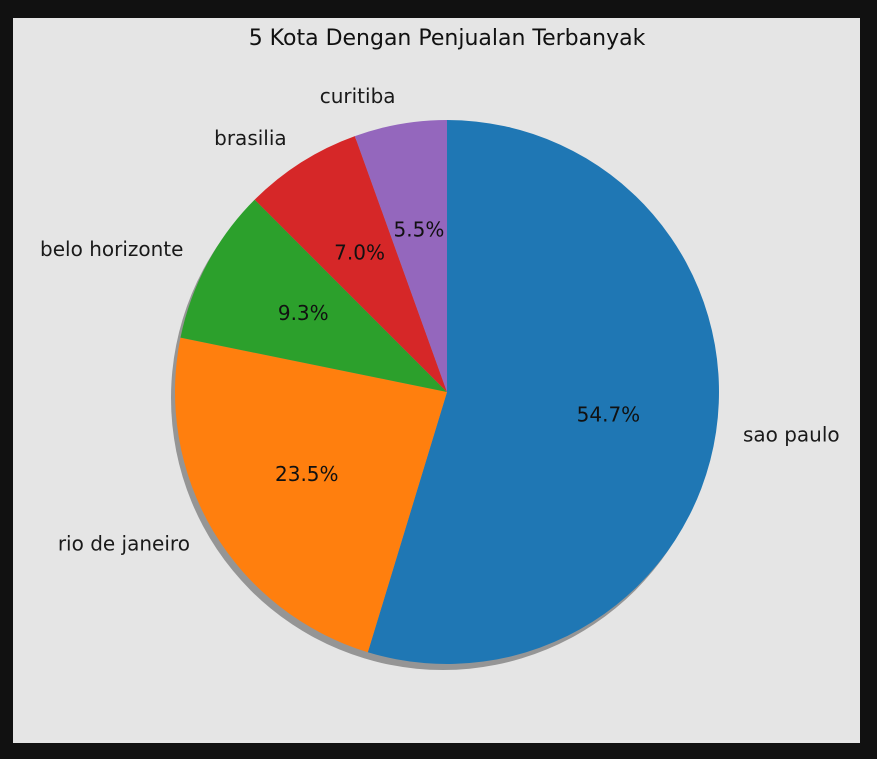  I want to click on percent-label-brasilia: 7.0%, so click(359, 253).